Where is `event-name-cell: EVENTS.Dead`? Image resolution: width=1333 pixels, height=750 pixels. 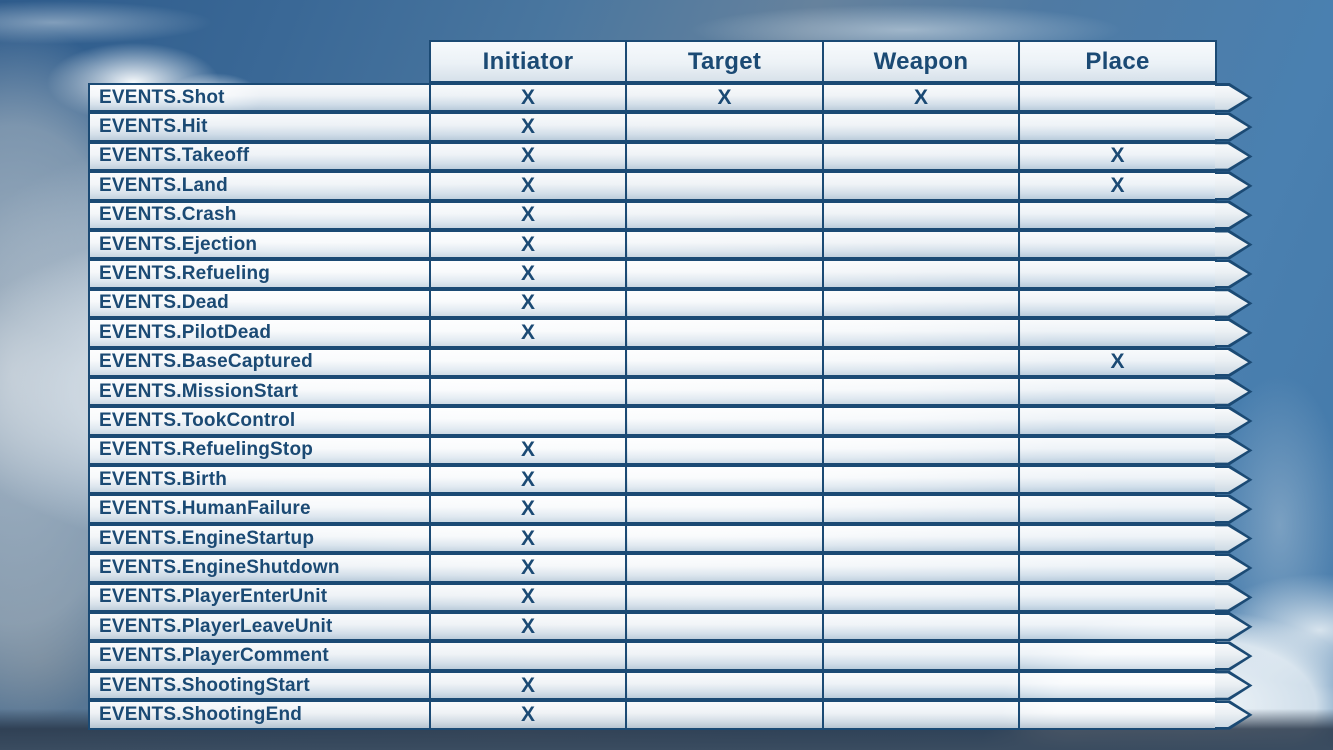 event-name-cell: EVENTS.Dead is located at coordinates (259, 303).